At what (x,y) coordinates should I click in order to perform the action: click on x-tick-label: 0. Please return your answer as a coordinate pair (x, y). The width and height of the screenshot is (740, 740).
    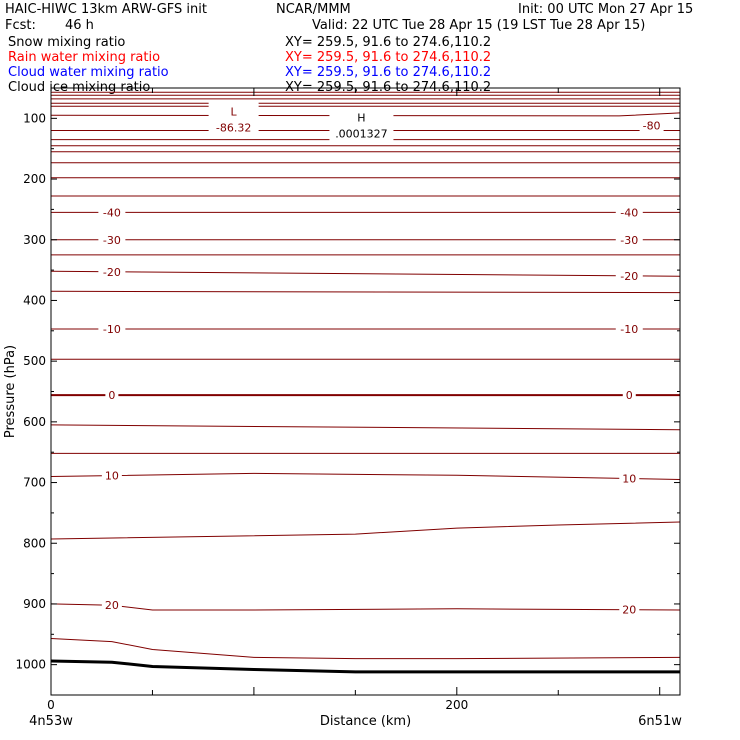
    Looking at the image, I should click on (51, 705).